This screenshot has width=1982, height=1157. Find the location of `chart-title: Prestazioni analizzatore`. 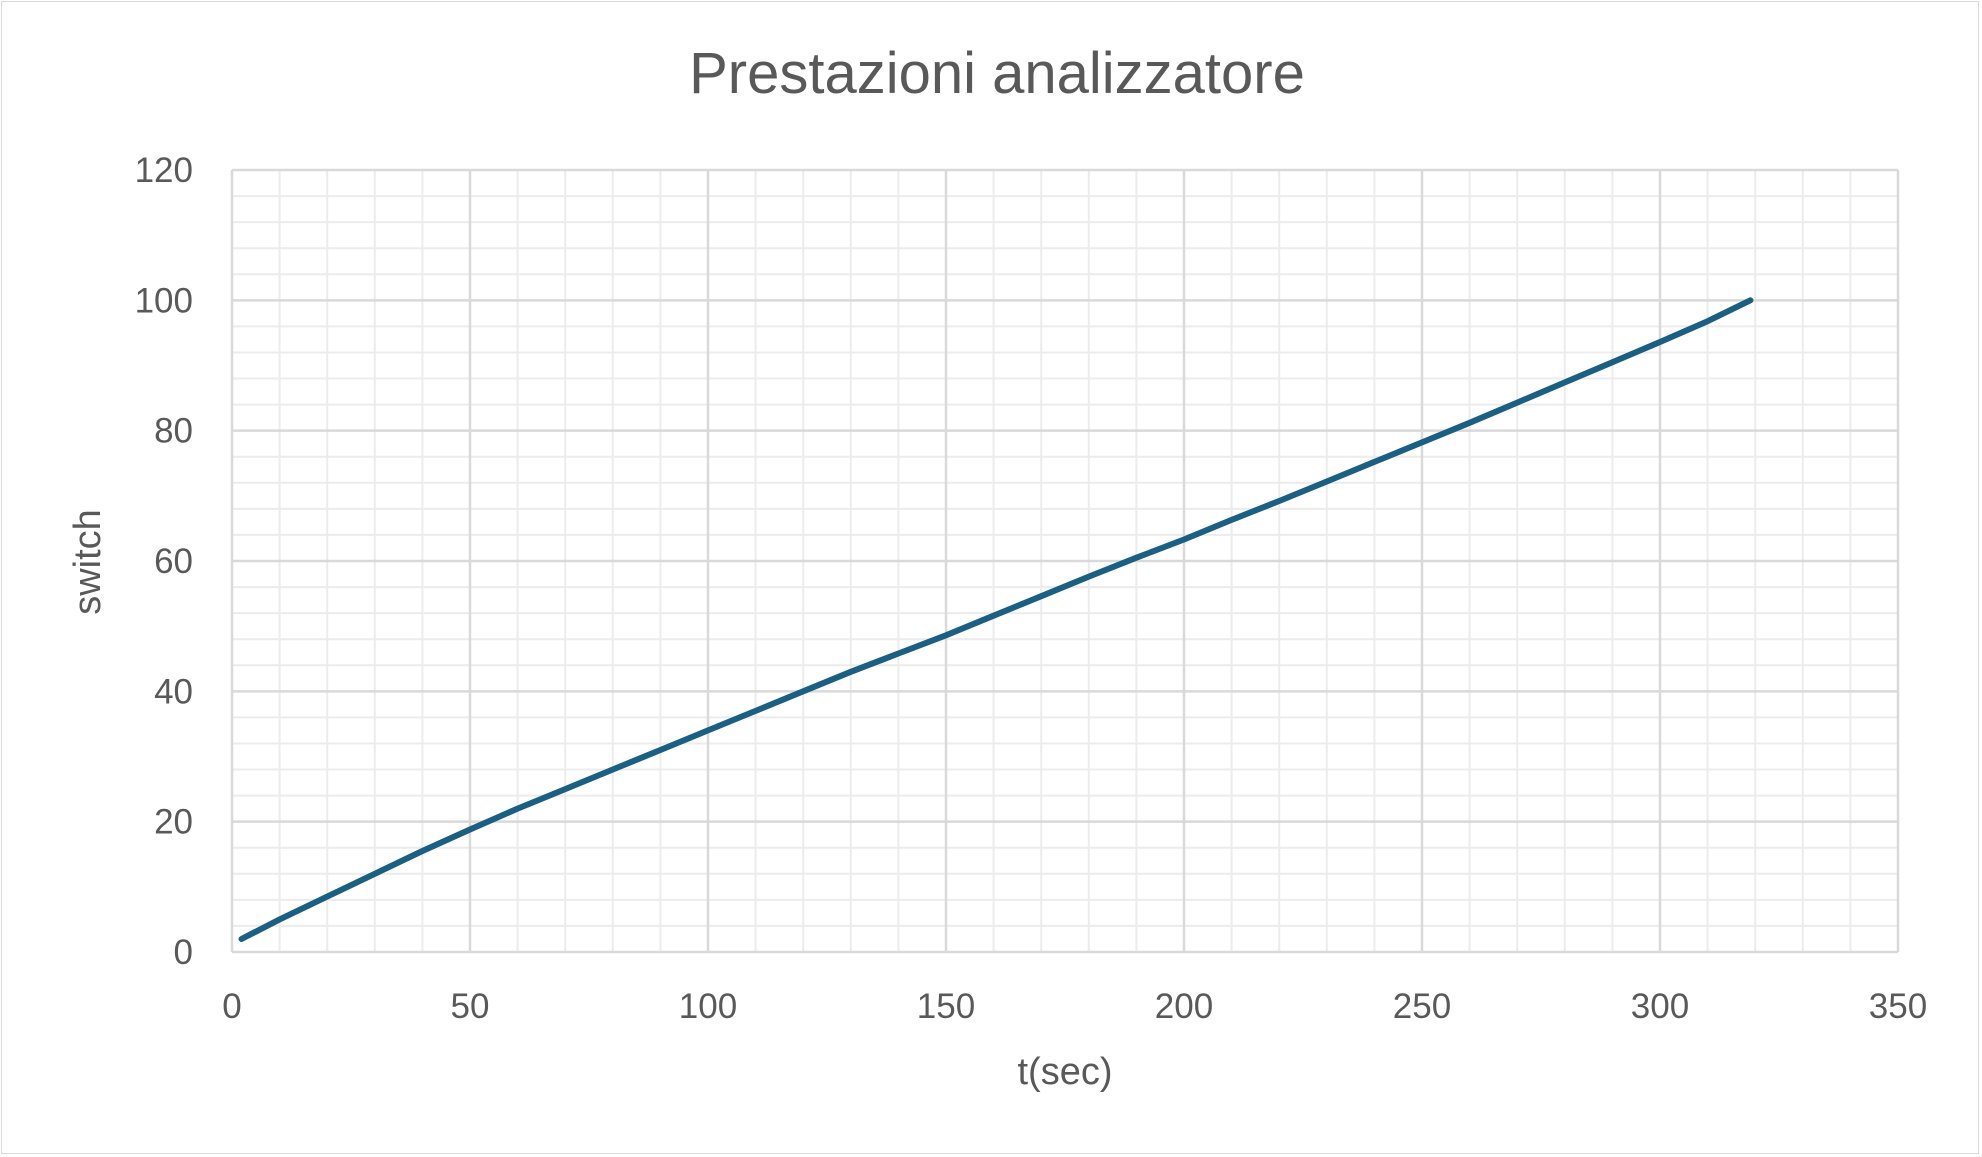

chart-title: Prestazioni analizzatore is located at coordinates (997, 73).